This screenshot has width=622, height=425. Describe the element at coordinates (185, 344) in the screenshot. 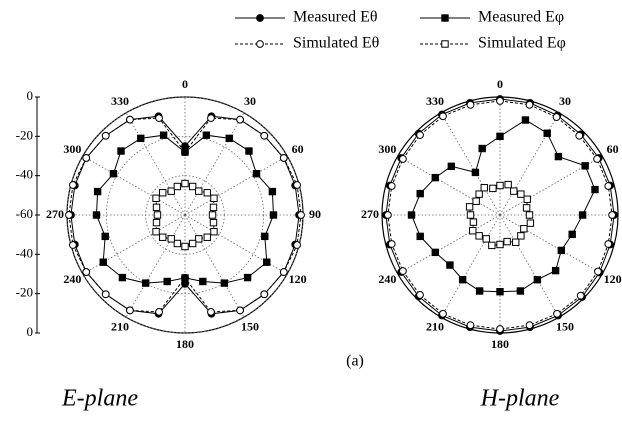

I see `theta-tick-label: 180` at that location.